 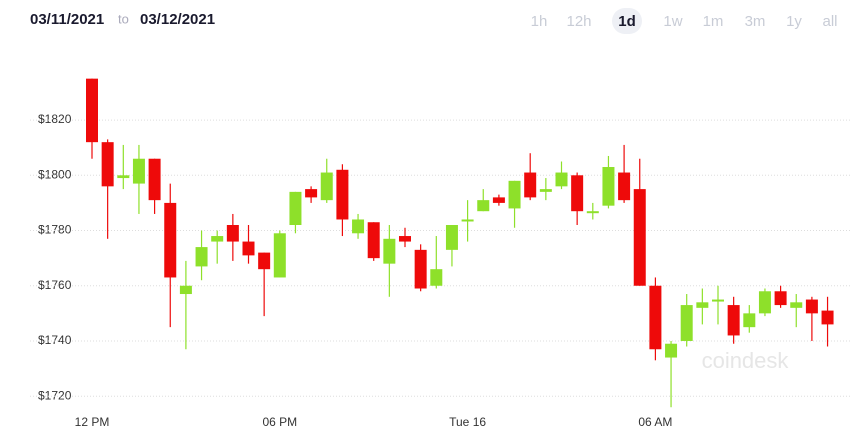 What do you see at coordinates (55, 174) in the screenshot?
I see `y-tick-label: $1800` at bounding box center [55, 174].